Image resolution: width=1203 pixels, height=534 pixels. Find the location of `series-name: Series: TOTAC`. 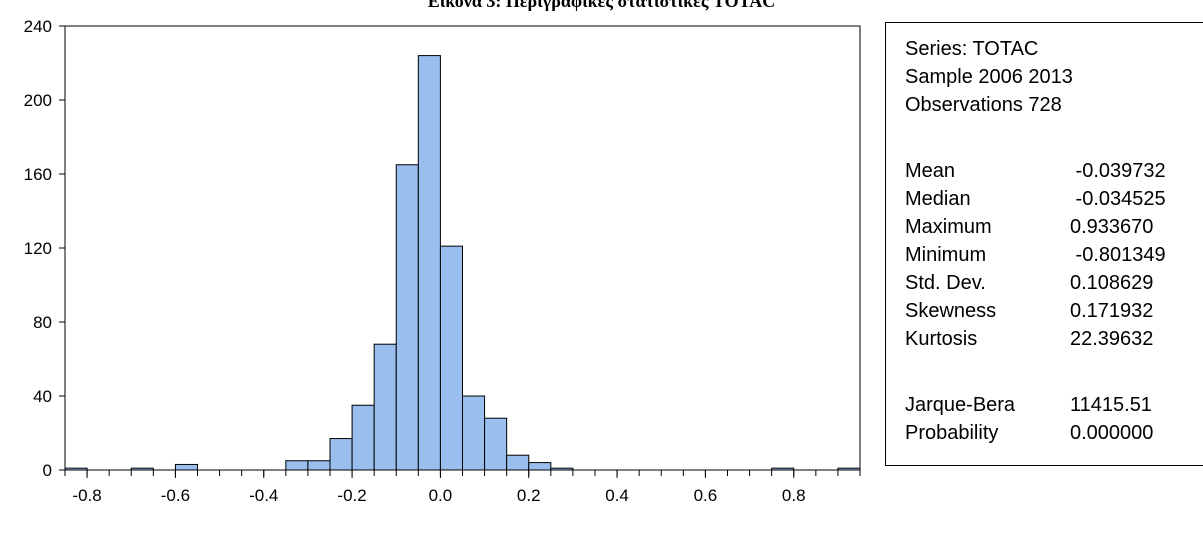

series-name: Series: TOTAC is located at coordinates (972, 49).